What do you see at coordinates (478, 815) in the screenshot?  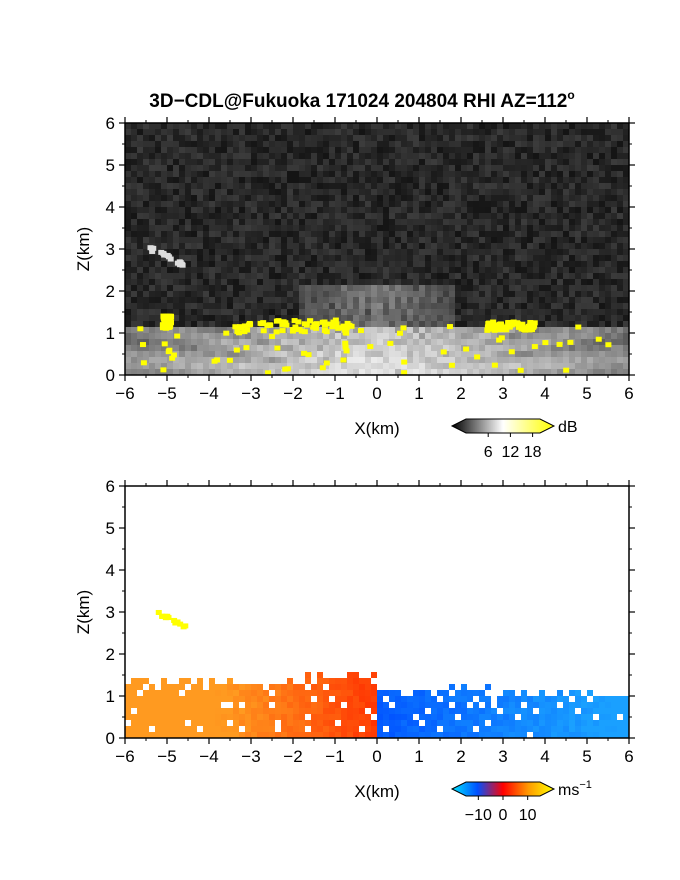 I see `colorbar-tick-label: −10` at bounding box center [478, 815].